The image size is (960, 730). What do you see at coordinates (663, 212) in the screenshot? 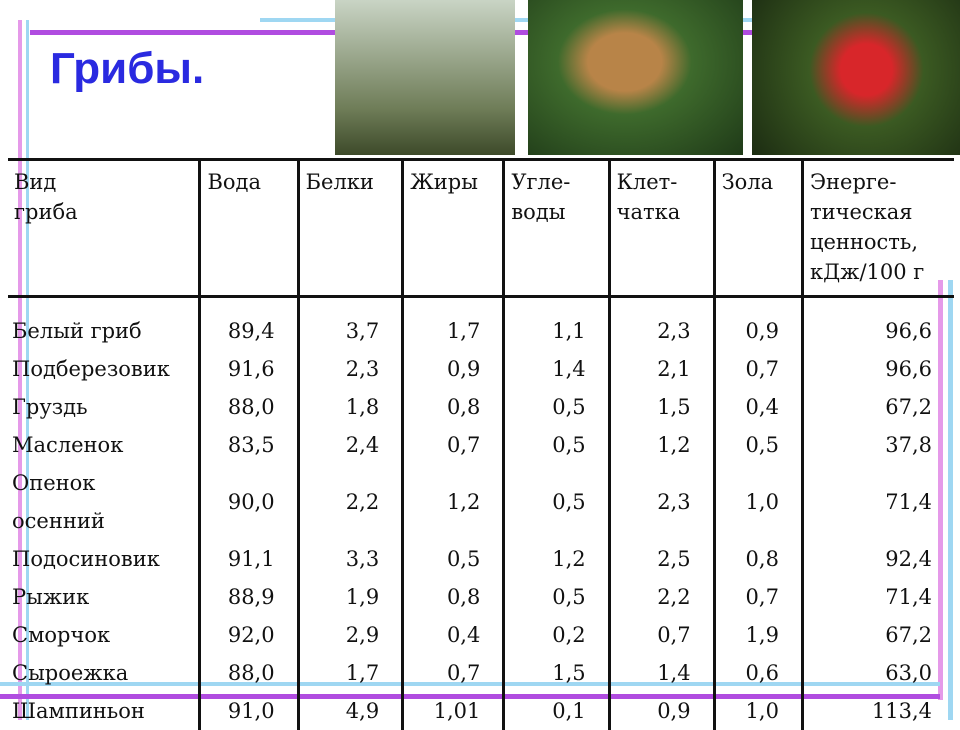
I see `header-line: чатка` at bounding box center [663, 212].